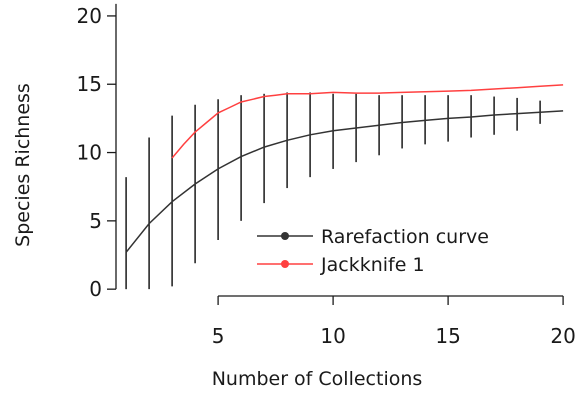  Describe the element at coordinates (95, 289) in the screenshot. I see `y-tick-label: 0` at that location.